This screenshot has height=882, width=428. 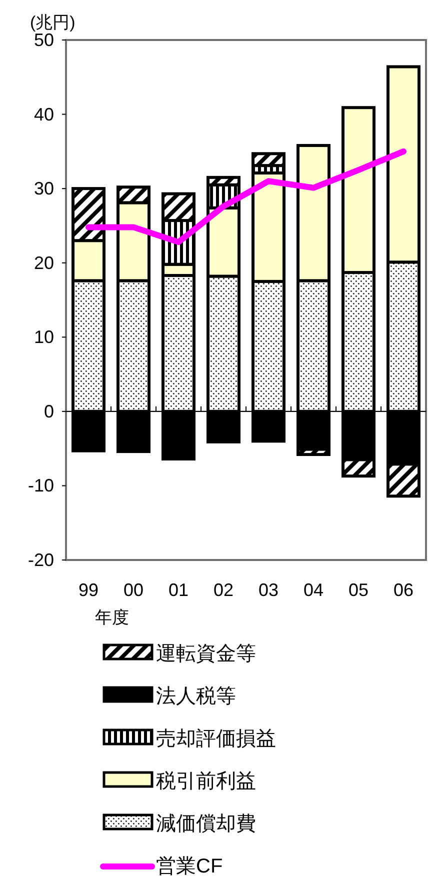 What do you see at coordinates (41, 486) in the screenshot?
I see `y-tick-label: -10` at bounding box center [41, 486].